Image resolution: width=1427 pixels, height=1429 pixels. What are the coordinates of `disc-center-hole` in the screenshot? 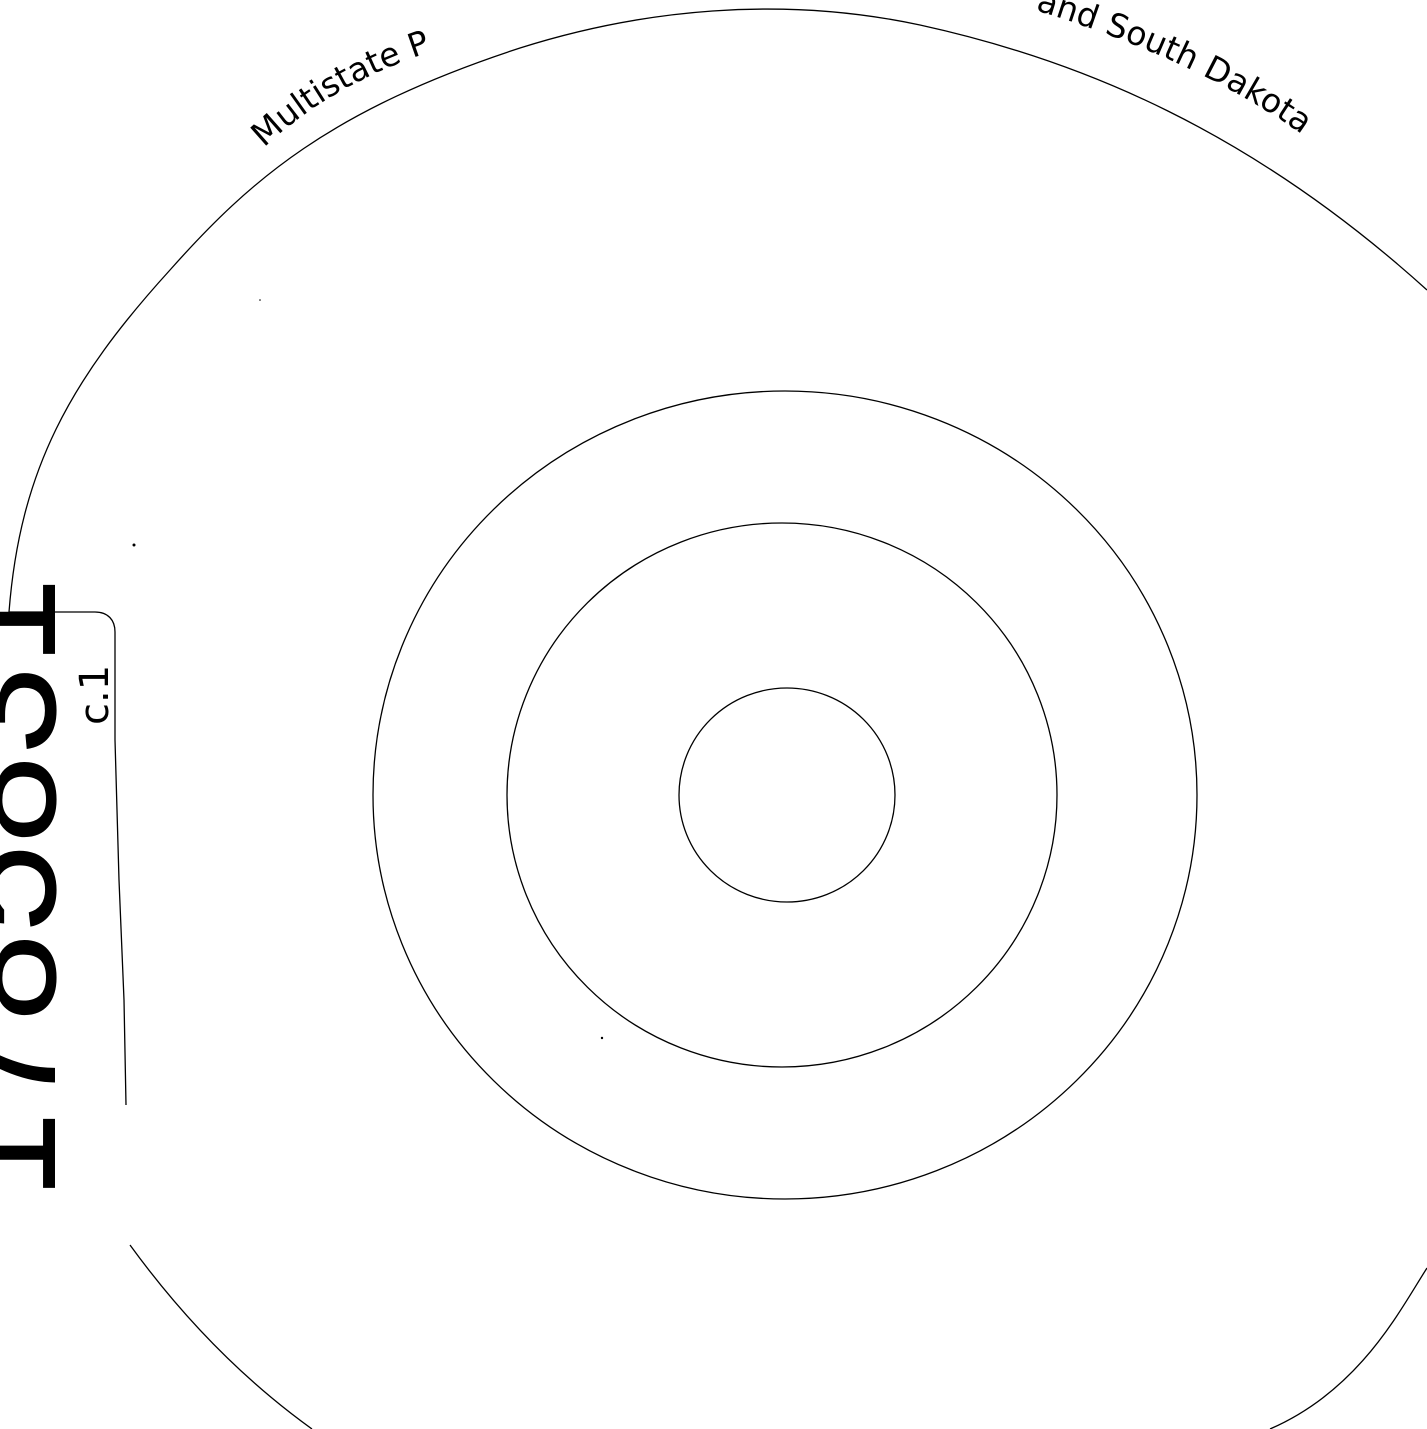 It's located at (787, 795).